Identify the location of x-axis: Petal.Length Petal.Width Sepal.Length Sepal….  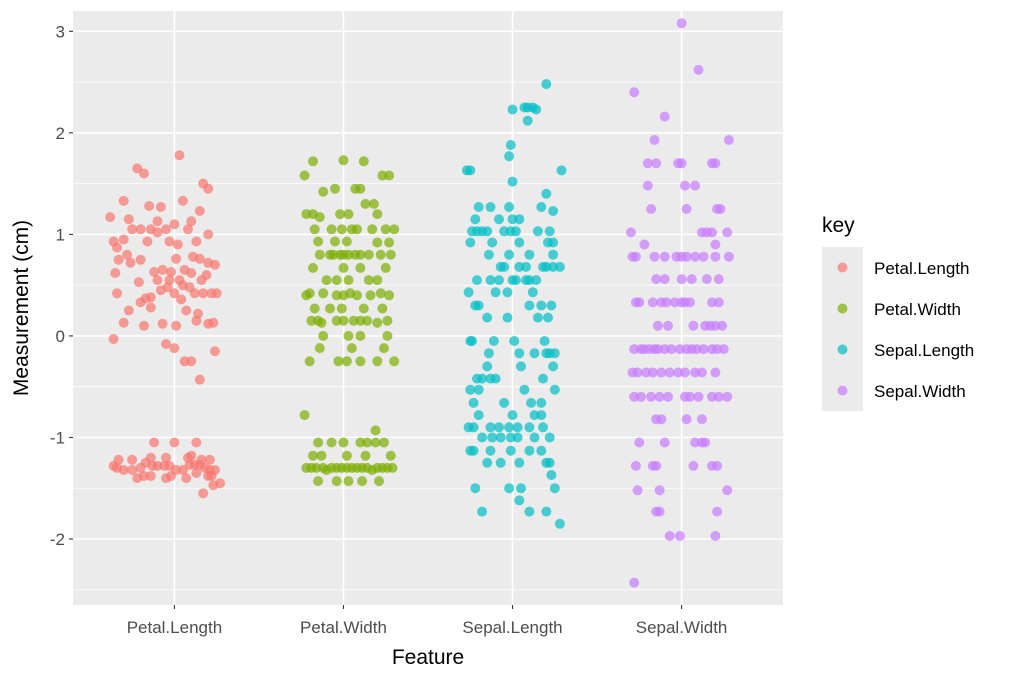
(427, 621).